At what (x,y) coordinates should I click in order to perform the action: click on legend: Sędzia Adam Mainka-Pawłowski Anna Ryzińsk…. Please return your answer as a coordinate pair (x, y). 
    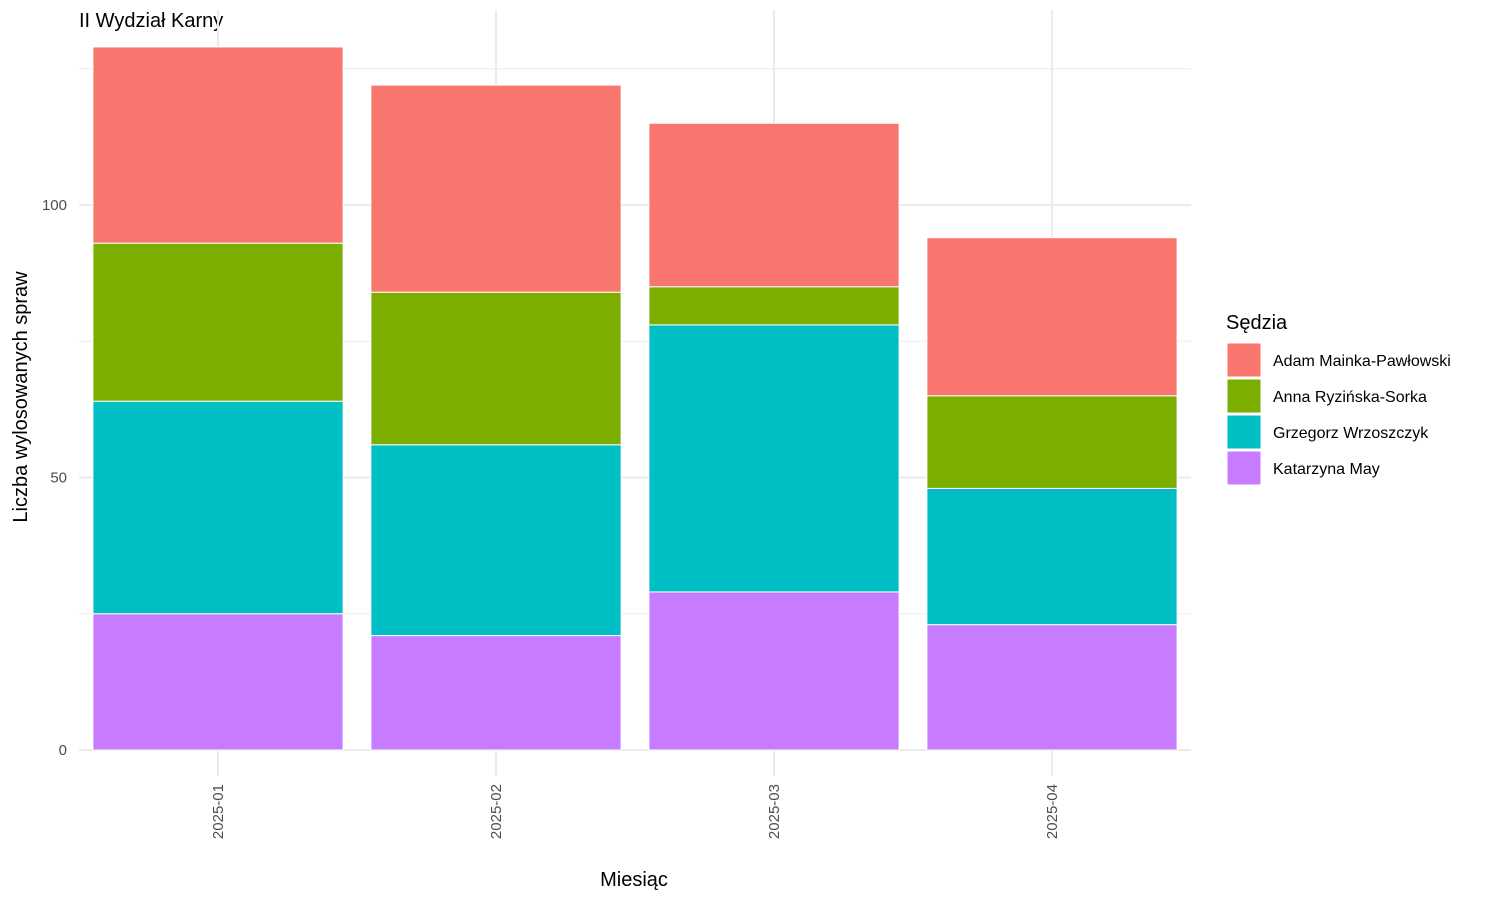
    Looking at the image, I should click on (1338, 399).